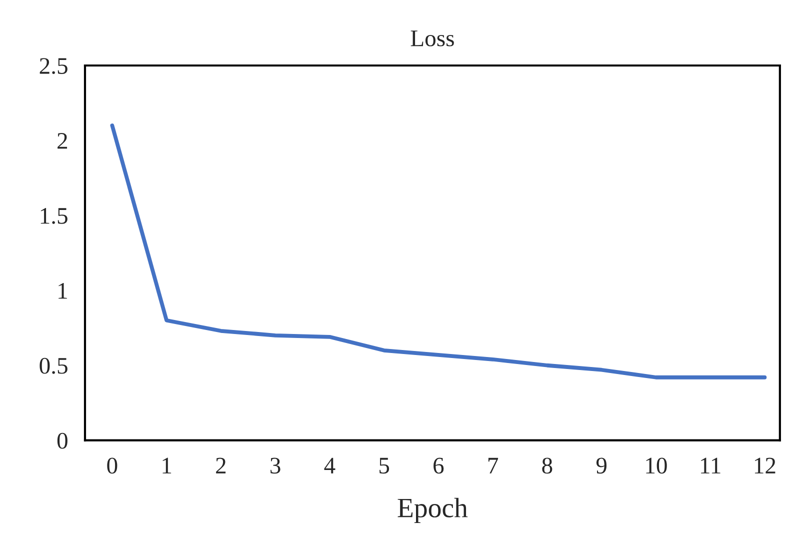  What do you see at coordinates (54, 216) in the screenshot?
I see `y-tick-label: 1.5` at bounding box center [54, 216].